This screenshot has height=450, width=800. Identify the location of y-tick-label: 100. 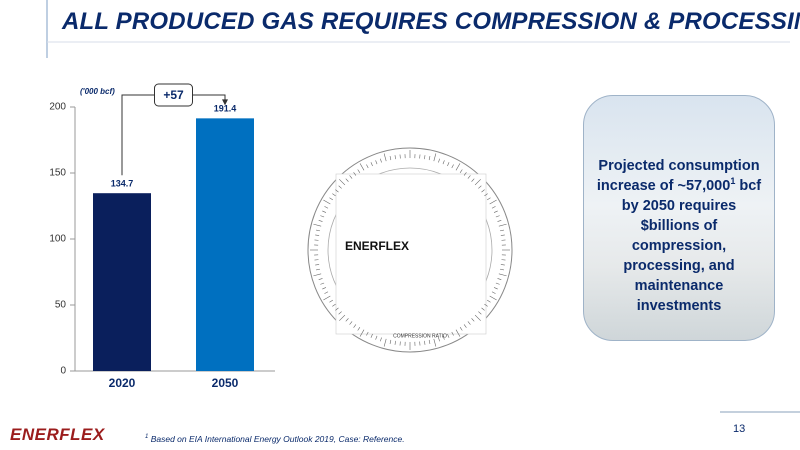
(57, 239).